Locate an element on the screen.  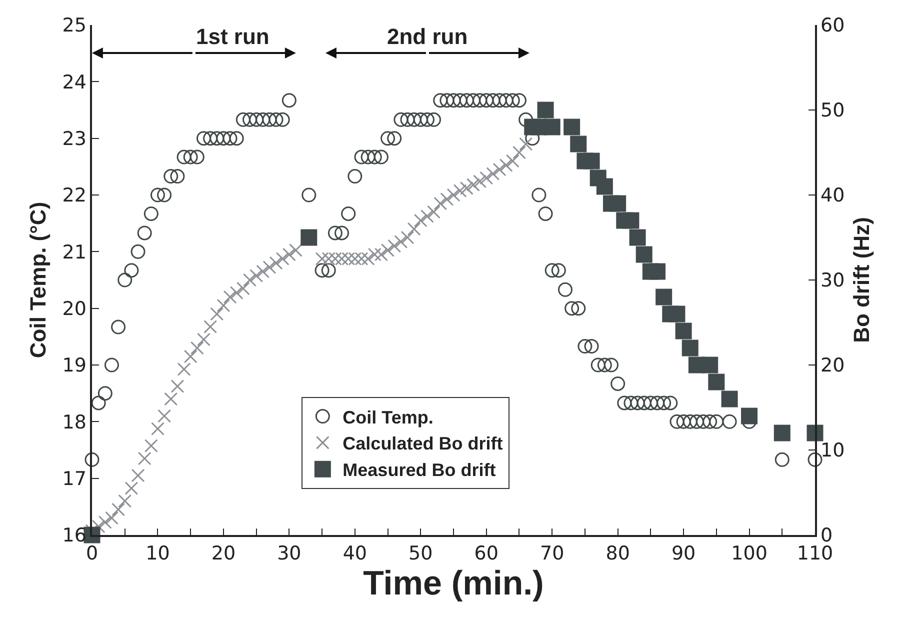
x-tick-label: 70 is located at coordinates (552, 553).